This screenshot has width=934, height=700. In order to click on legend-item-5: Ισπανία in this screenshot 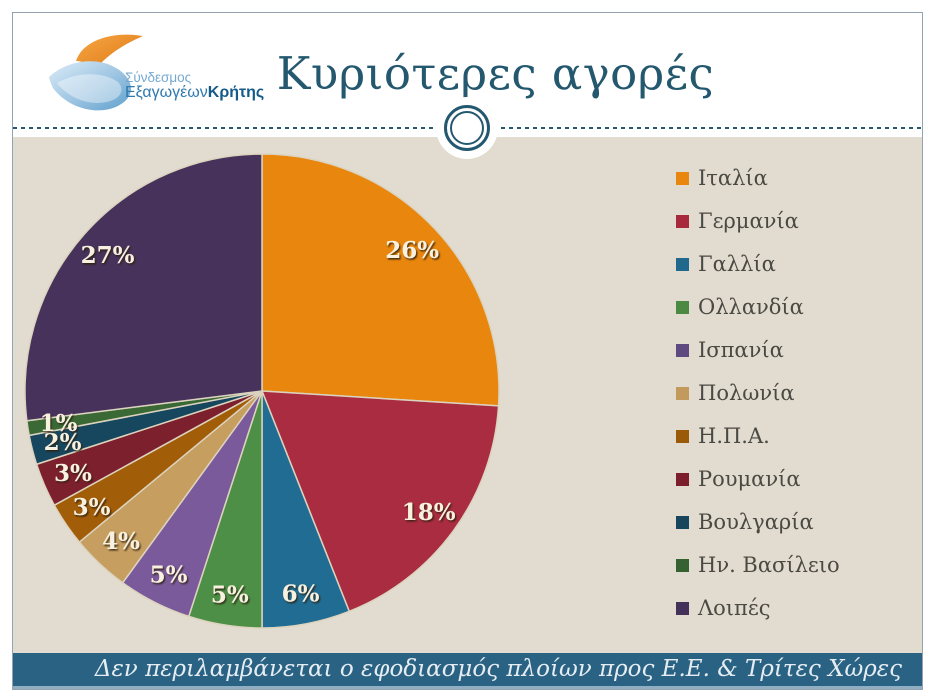, I will do `click(758, 350)`.